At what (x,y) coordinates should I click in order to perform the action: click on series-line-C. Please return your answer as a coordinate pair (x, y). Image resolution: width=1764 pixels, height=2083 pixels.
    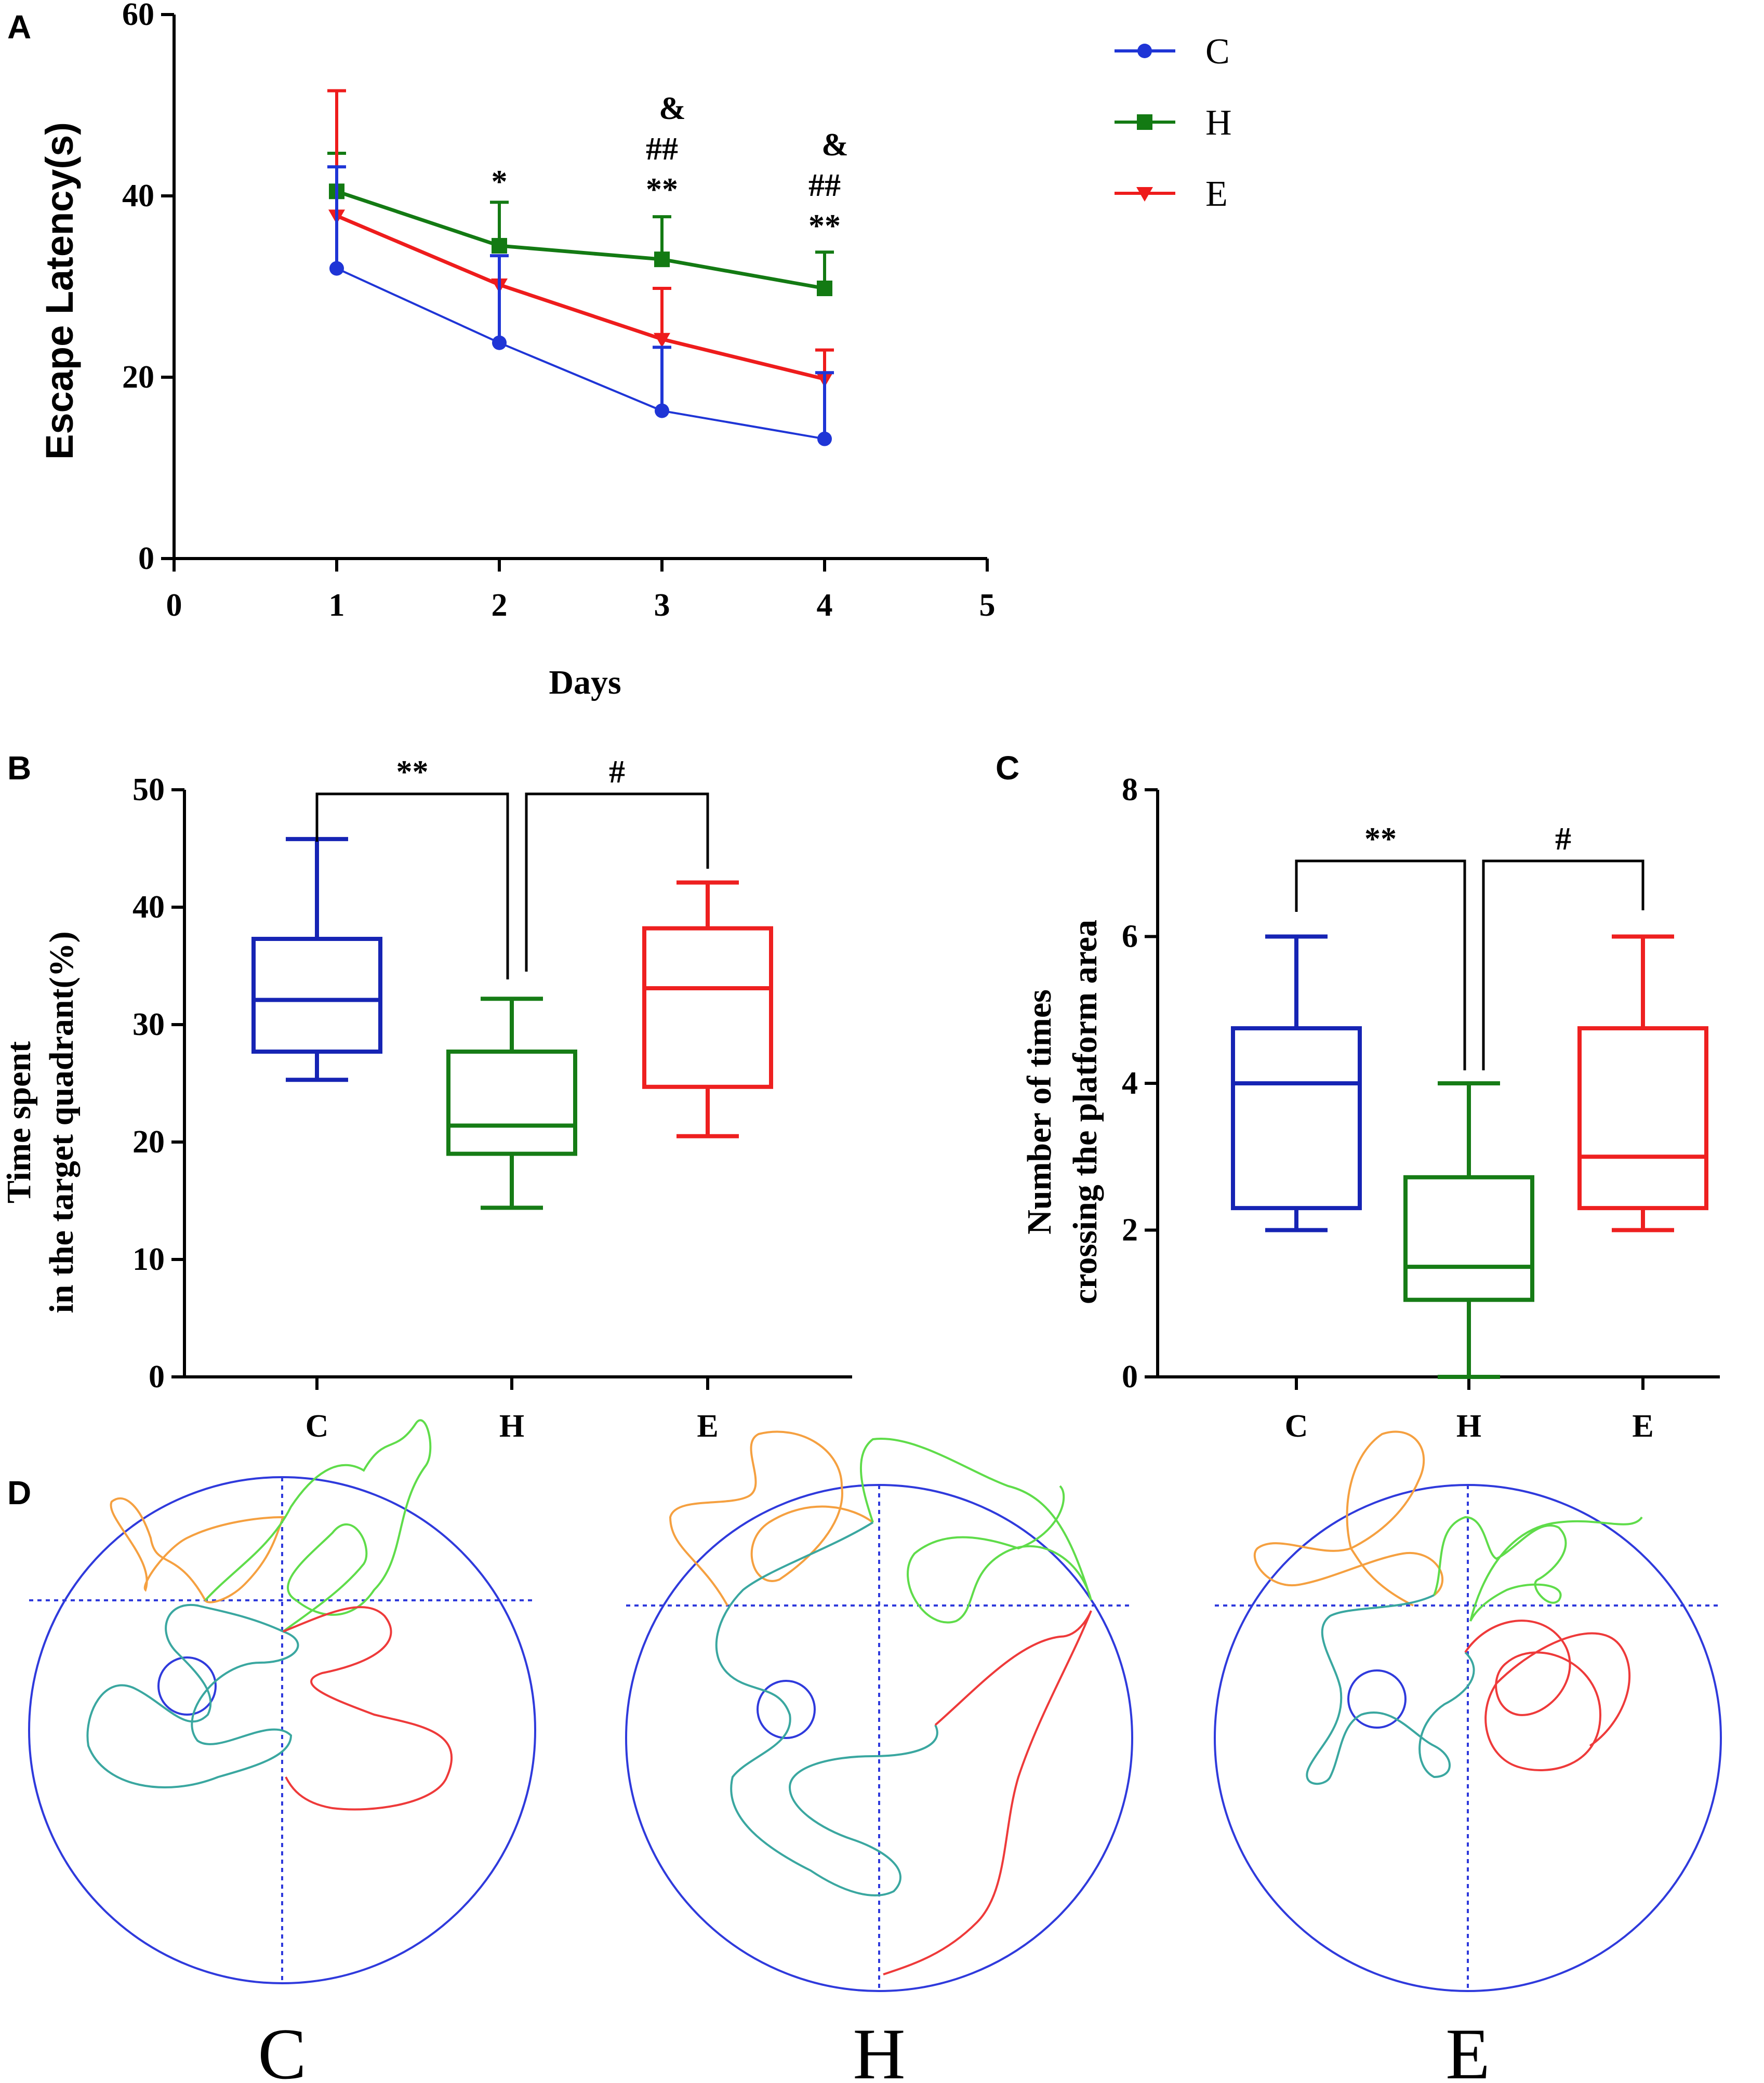
    Looking at the image, I should click on (581, 353).